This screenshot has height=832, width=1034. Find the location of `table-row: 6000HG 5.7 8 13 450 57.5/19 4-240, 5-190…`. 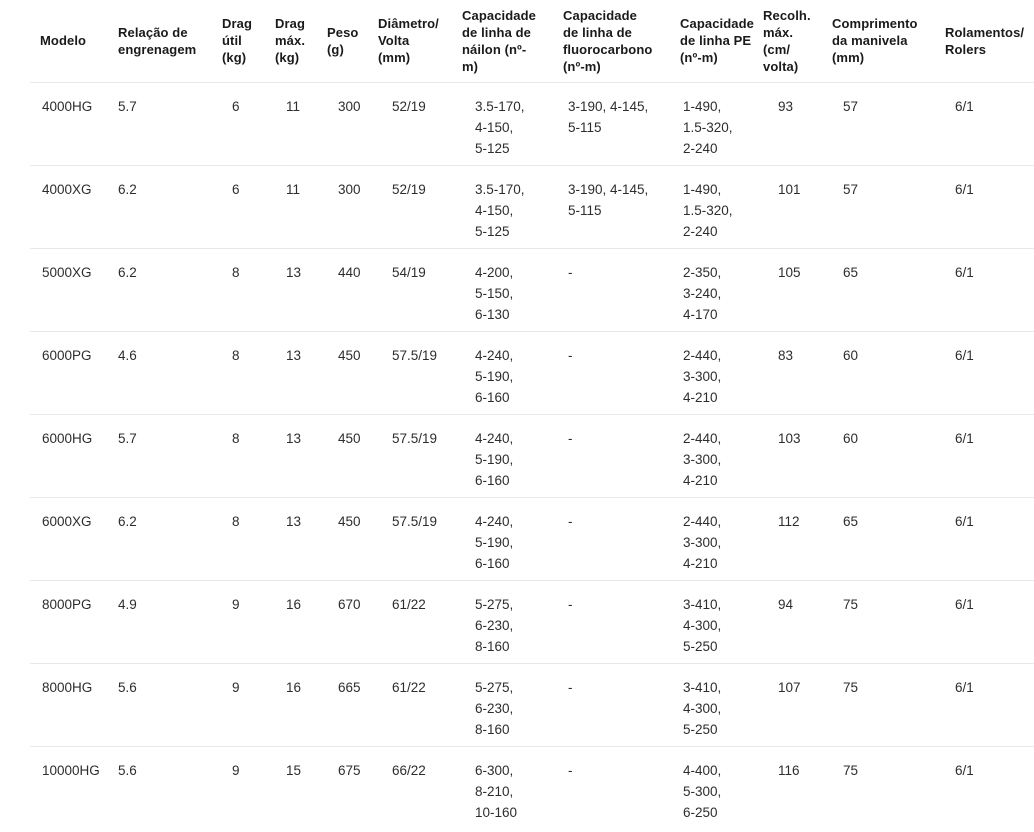

table-row: 6000HG 5.7 8 13 450 57.5/19 4-240, 5-190… is located at coordinates (532, 456).